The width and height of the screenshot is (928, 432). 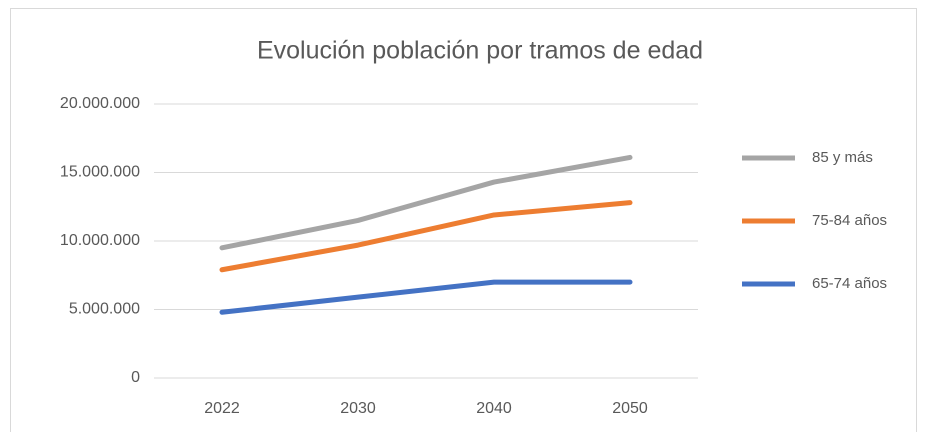 What do you see at coordinates (480, 51) in the screenshot?
I see `chart-title: Evolución población por tramos de edad` at bounding box center [480, 51].